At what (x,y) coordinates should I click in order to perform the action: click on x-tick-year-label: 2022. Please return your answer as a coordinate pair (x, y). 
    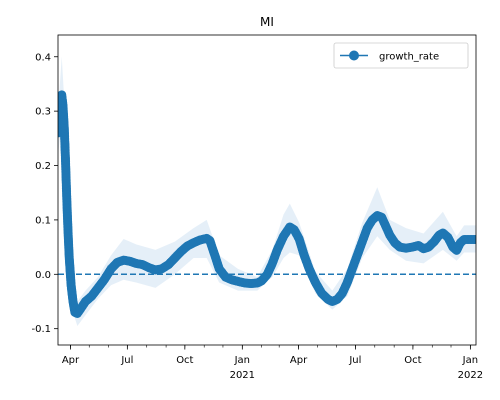
    Looking at the image, I should click on (470, 375).